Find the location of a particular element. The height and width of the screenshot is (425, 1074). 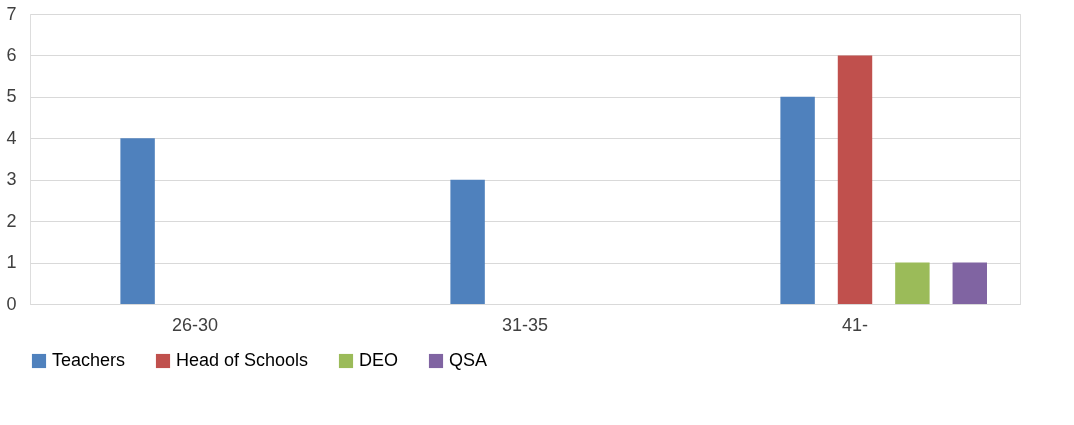

y-tick-label: 2 is located at coordinates (11, 220).